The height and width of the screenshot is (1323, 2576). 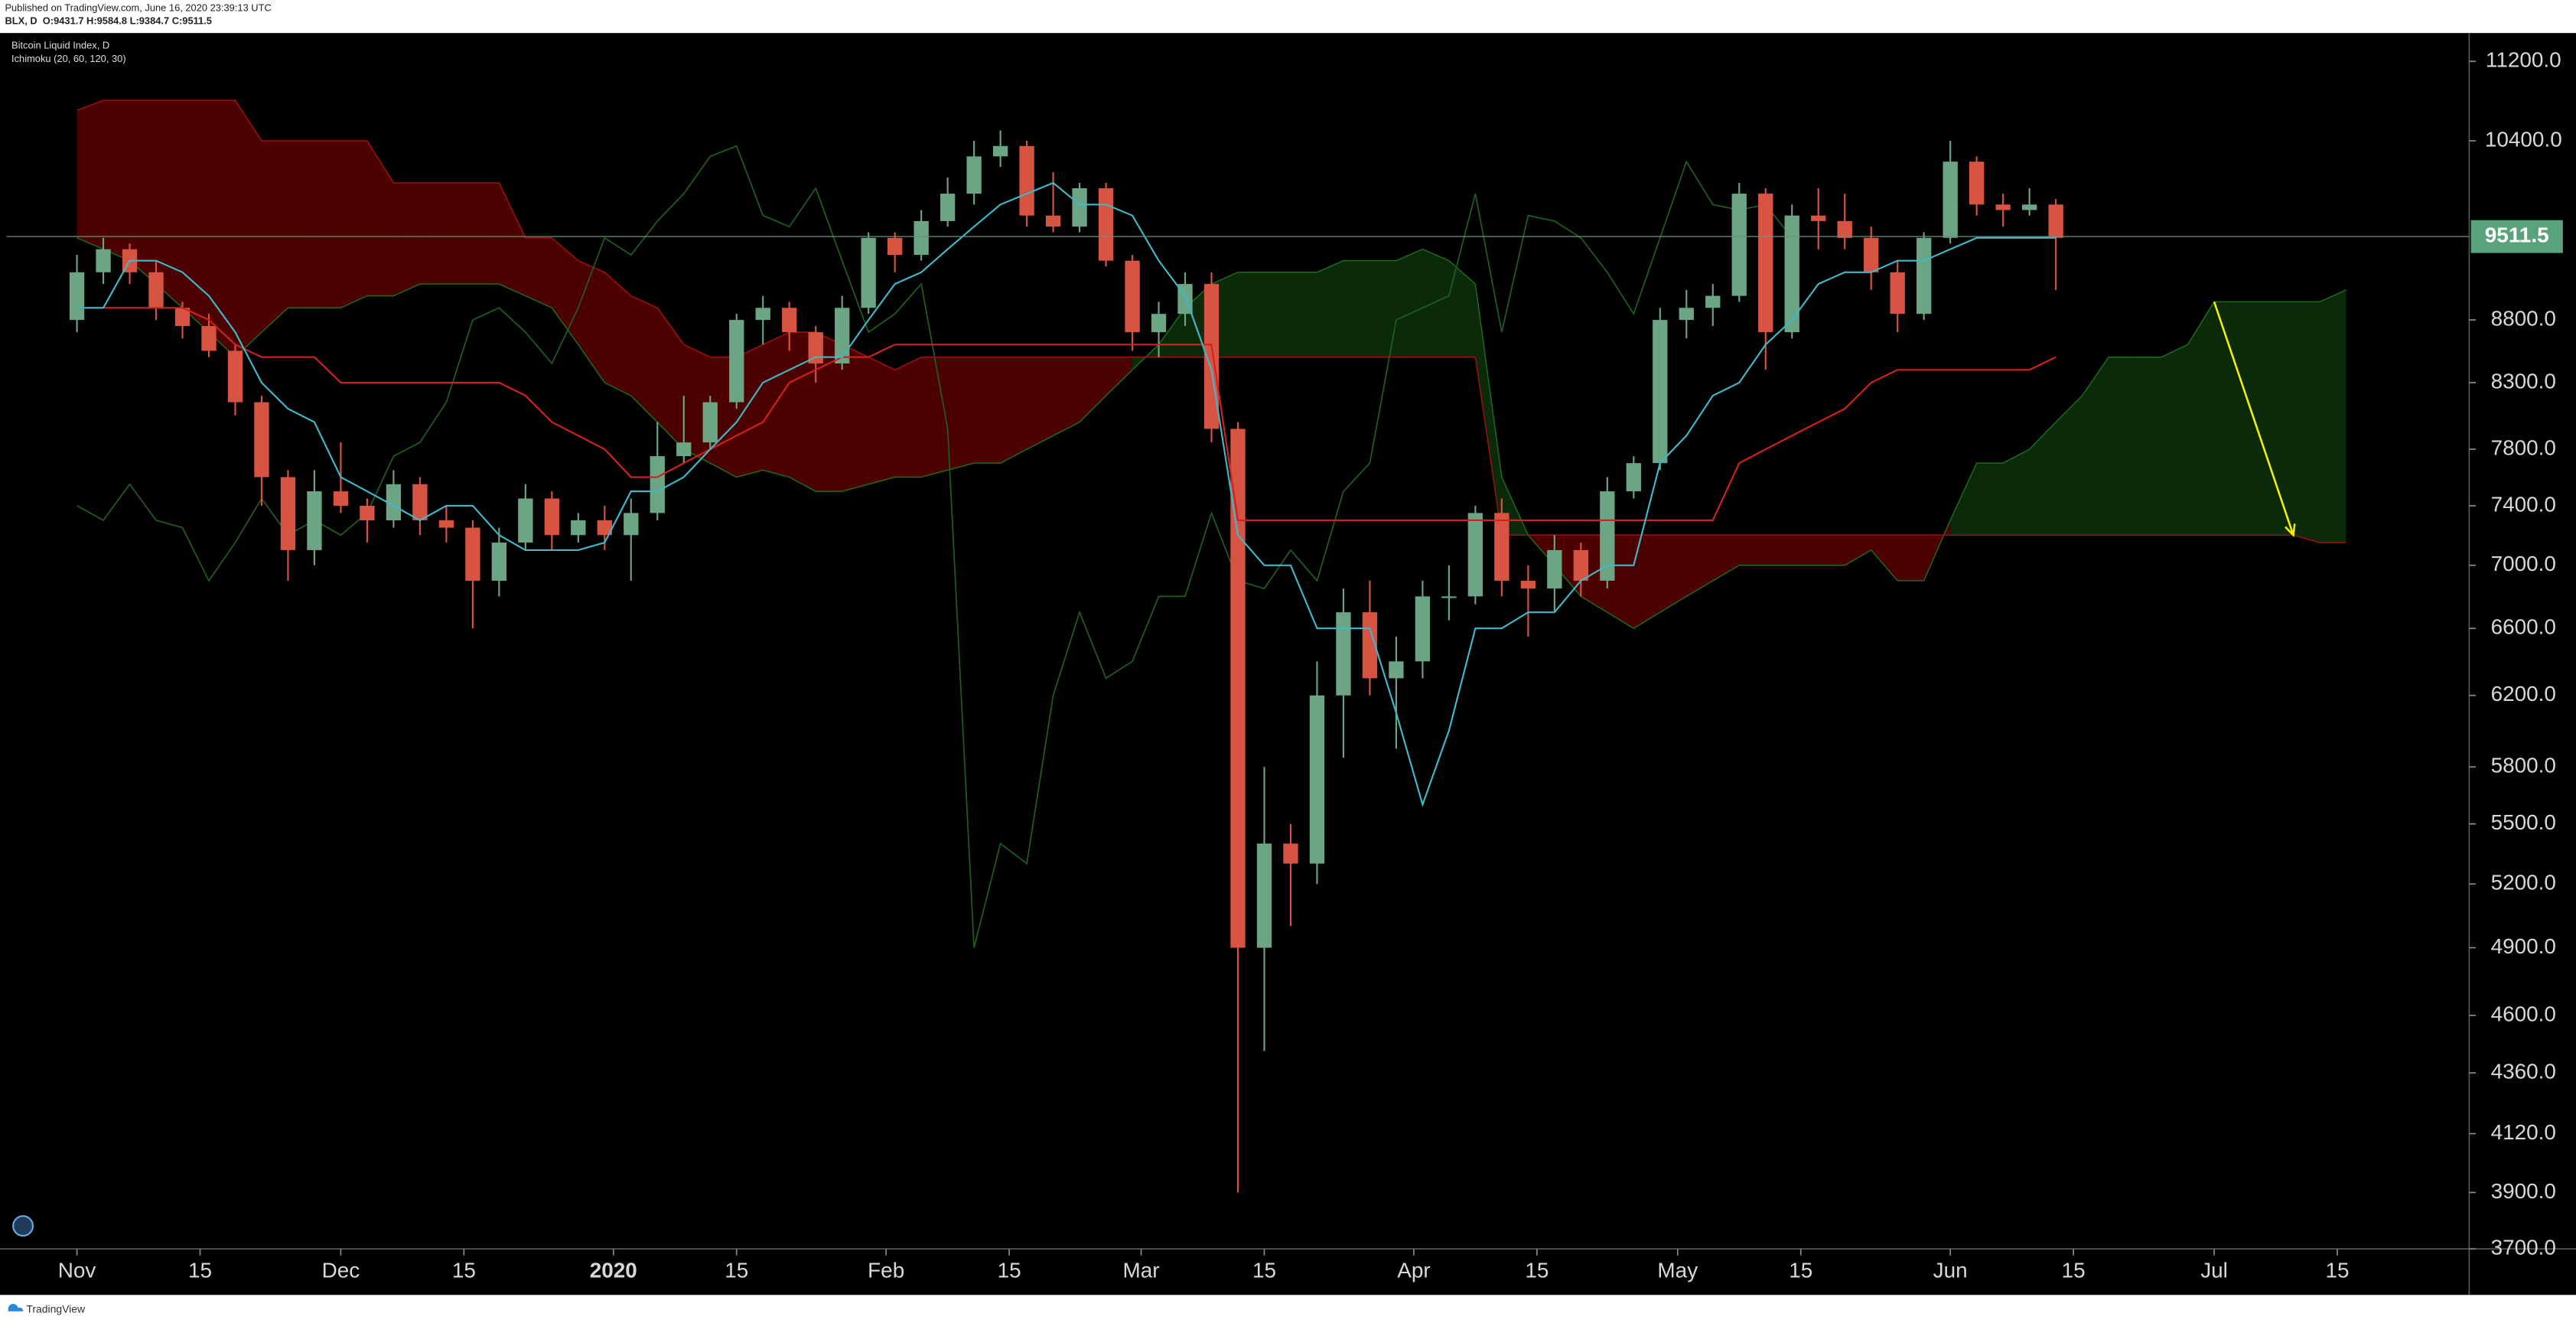 What do you see at coordinates (1677, 1270) in the screenshot?
I see `x-tick-label: May` at bounding box center [1677, 1270].